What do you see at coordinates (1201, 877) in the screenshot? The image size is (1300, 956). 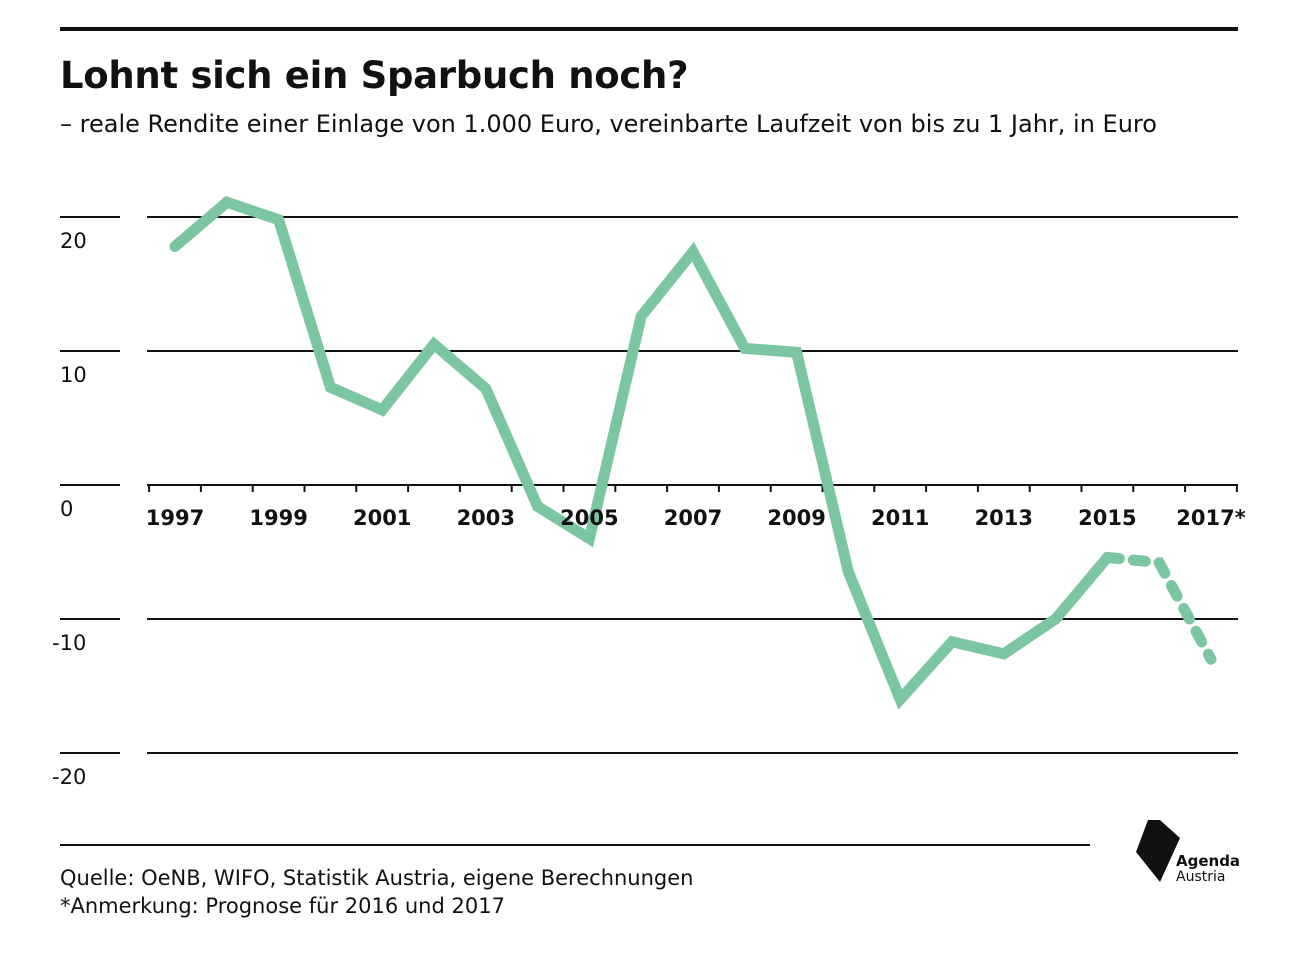 I see `logo-text-austria: Austria` at bounding box center [1201, 877].